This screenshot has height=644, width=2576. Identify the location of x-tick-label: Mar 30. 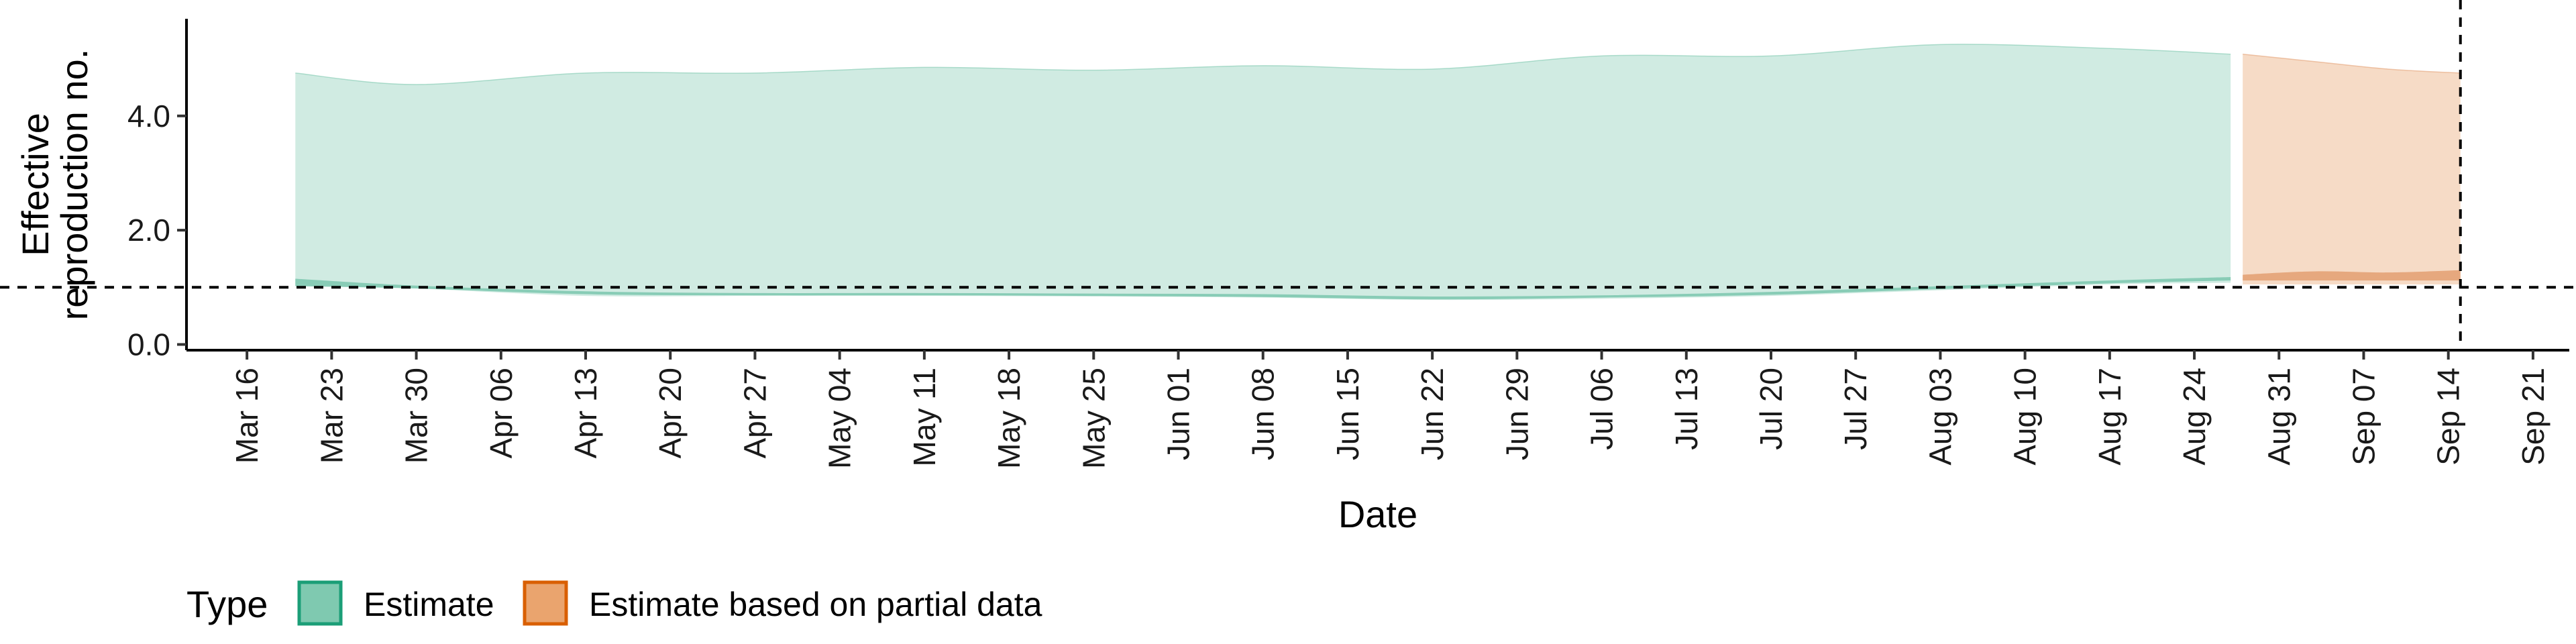
(416, 416).